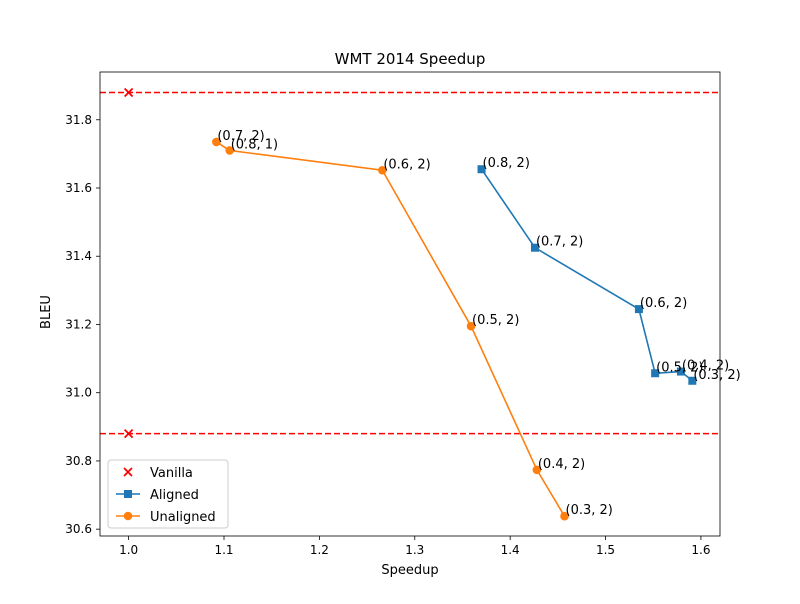 The image size is (800, 604). I want to click on legend-item-aligned: Aligned, so click(157, 495).